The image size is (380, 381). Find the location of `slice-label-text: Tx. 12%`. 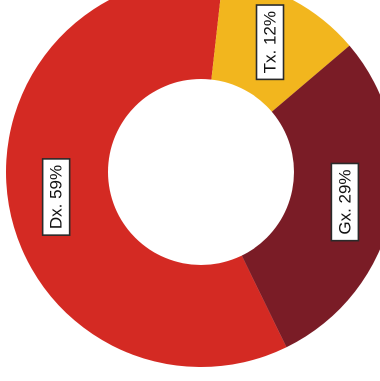

slice-label-text: Tx. 12% is located at coordinates (270, 42).